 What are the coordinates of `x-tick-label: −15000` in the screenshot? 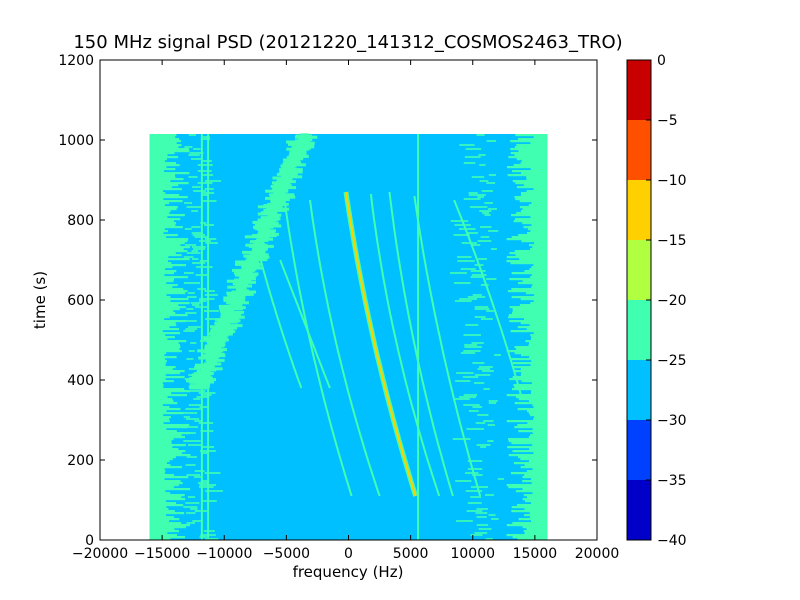 It's located at (162, 554).